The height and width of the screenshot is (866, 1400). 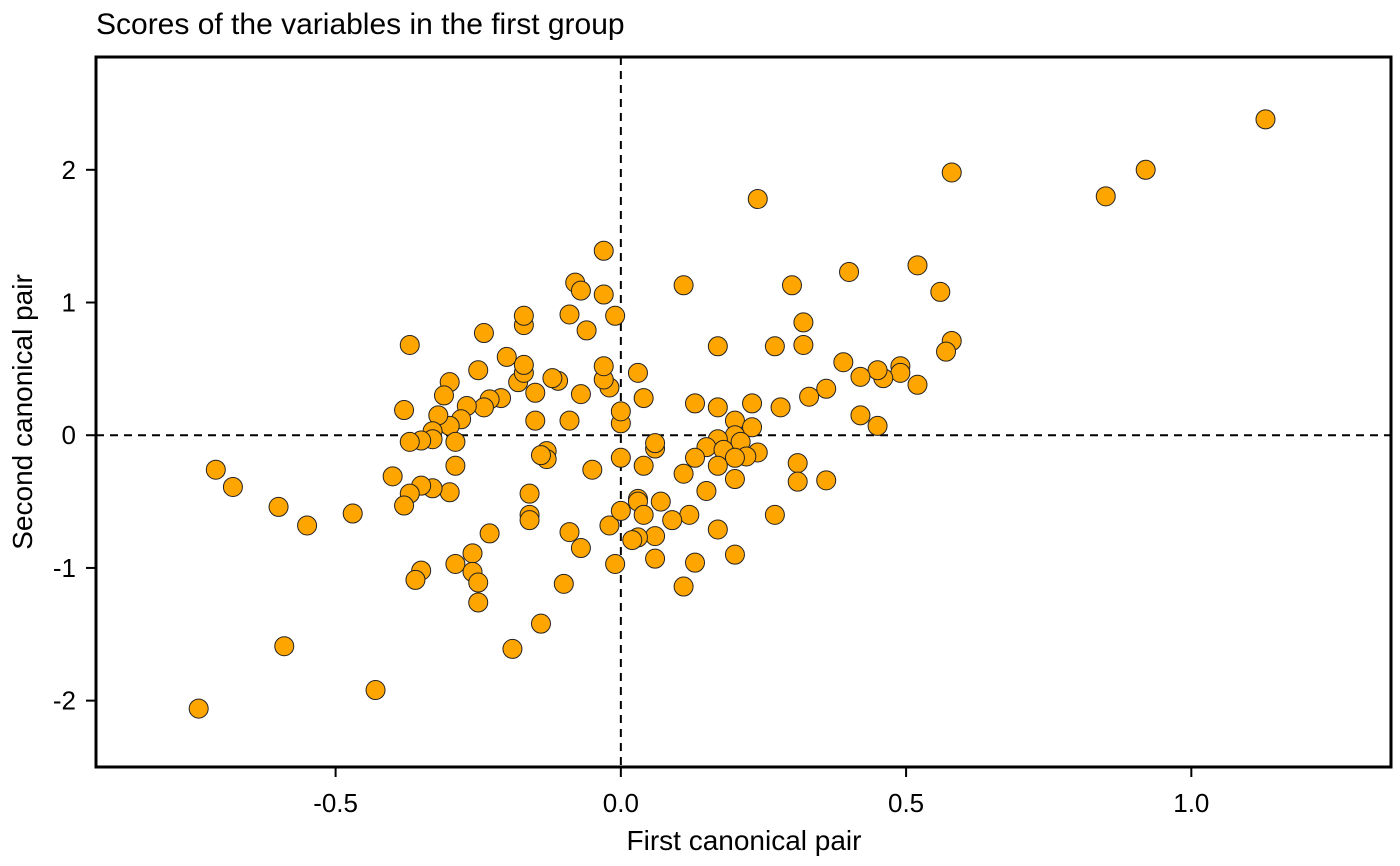 What do you see at coordinates (69, 435) in the screenshot?
I see `y-tick-label: 0` at bounding box center [69, 435].